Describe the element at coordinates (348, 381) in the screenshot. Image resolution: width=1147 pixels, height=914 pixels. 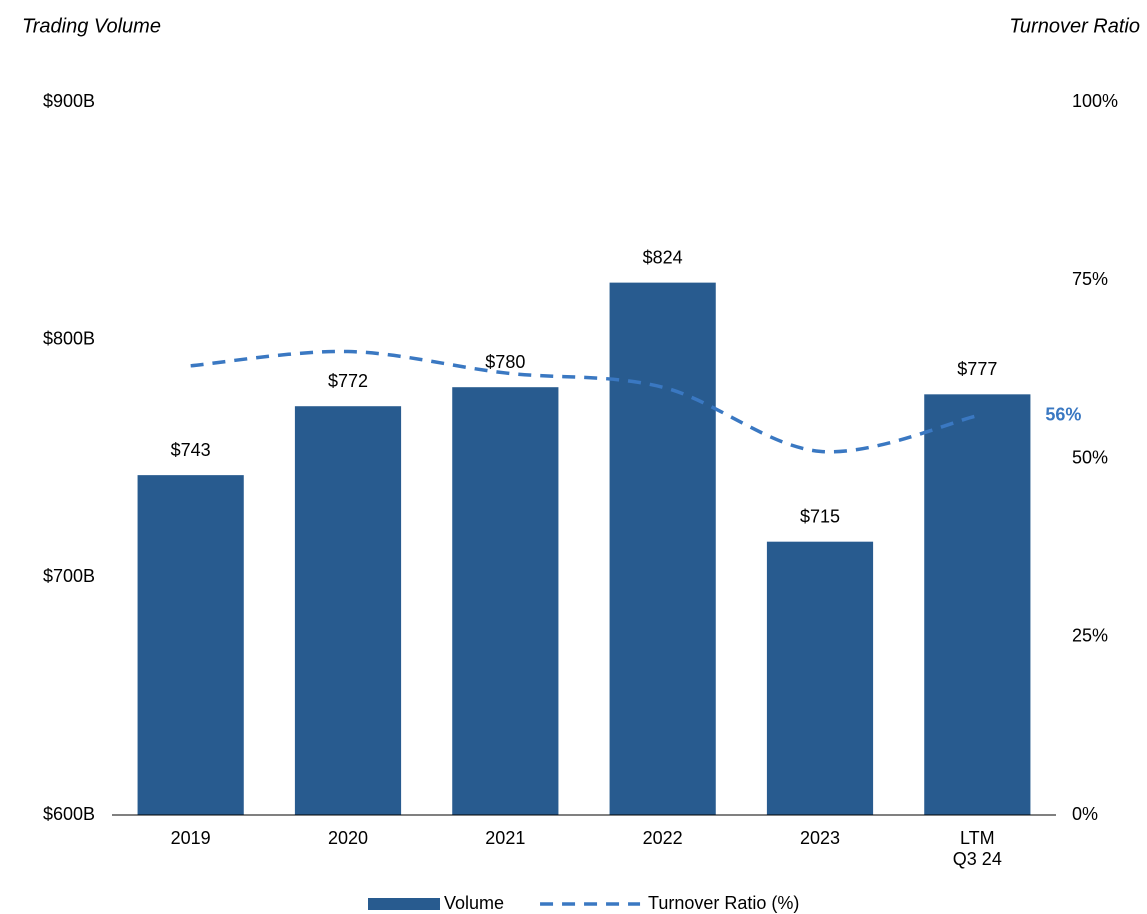
I see `data-label: $772` at that location.